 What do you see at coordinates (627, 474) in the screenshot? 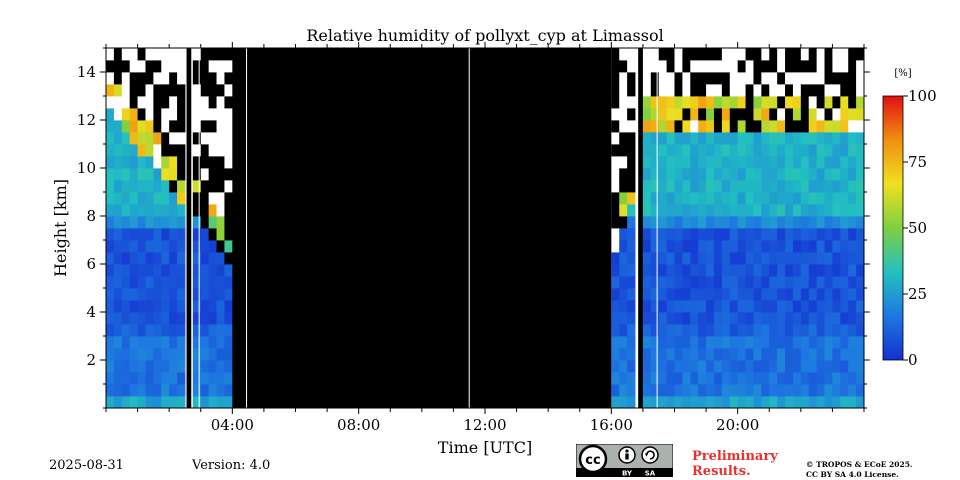
I see `by-label: BY` at bounding box center [627, 474].